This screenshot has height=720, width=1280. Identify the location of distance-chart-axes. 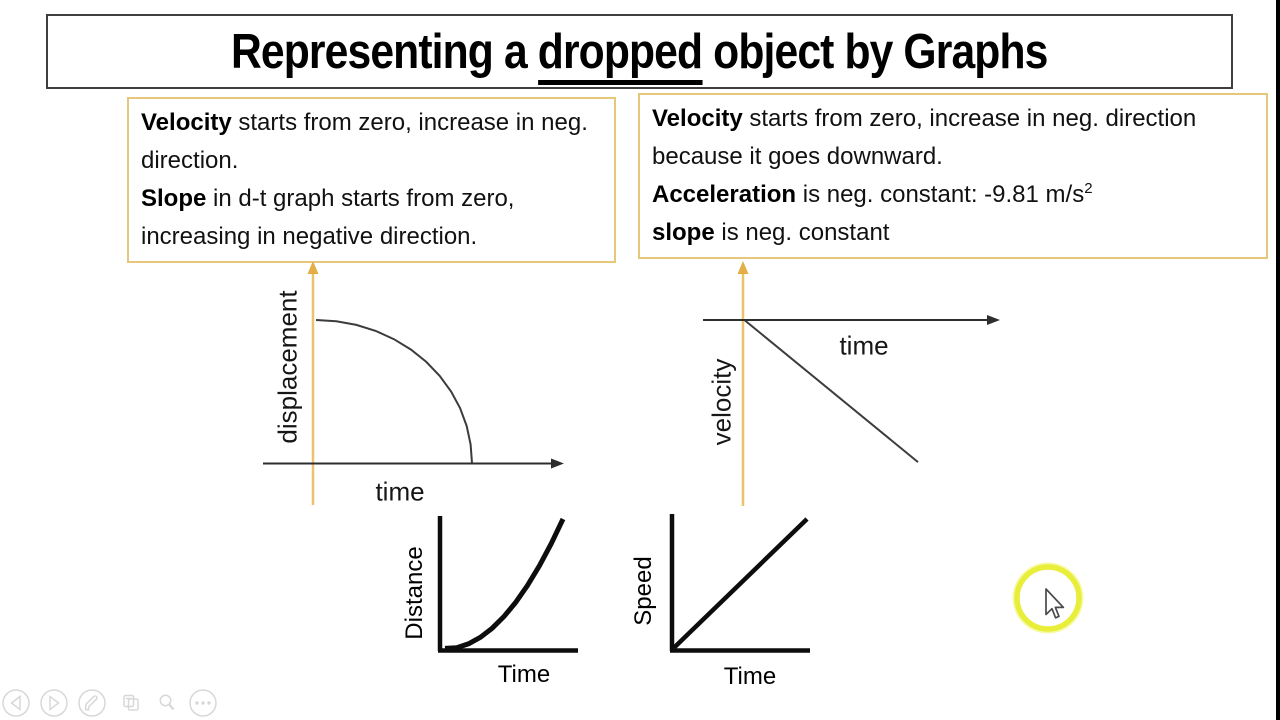
(507, 584).